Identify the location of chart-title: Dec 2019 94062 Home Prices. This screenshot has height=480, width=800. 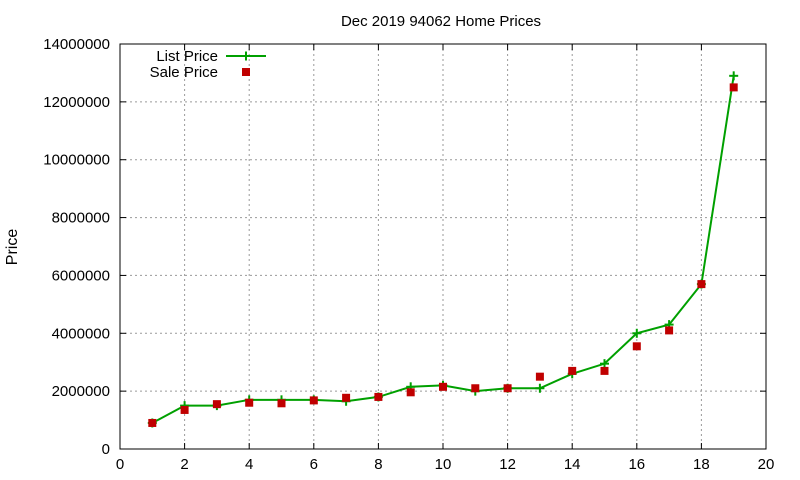
(441, 21).